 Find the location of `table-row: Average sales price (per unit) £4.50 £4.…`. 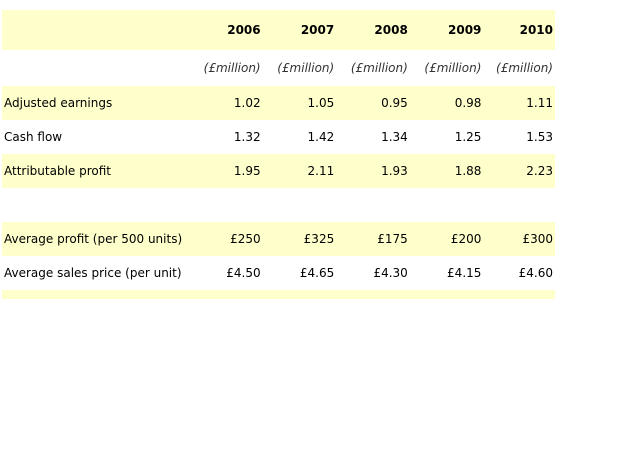

table-row: Average sales price (per unit) £4.50 £4.… is located at coordinates (278, 273).